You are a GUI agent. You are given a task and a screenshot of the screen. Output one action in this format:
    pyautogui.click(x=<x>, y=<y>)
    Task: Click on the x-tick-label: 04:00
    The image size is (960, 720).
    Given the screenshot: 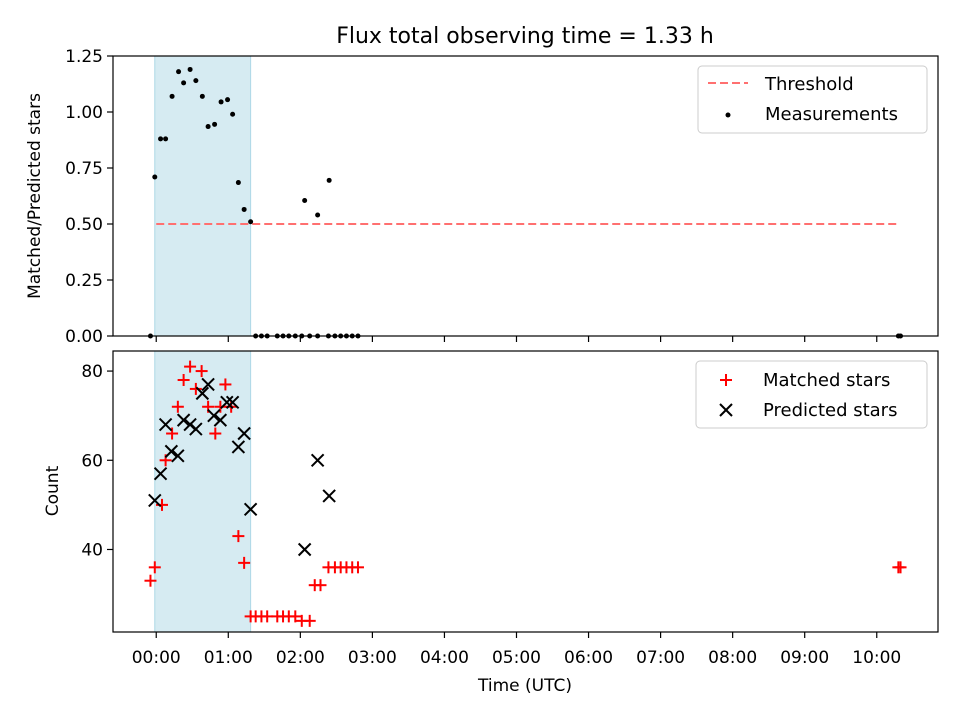 What is the action you would take?
    pyautogui.click(x=444, y=658)
    